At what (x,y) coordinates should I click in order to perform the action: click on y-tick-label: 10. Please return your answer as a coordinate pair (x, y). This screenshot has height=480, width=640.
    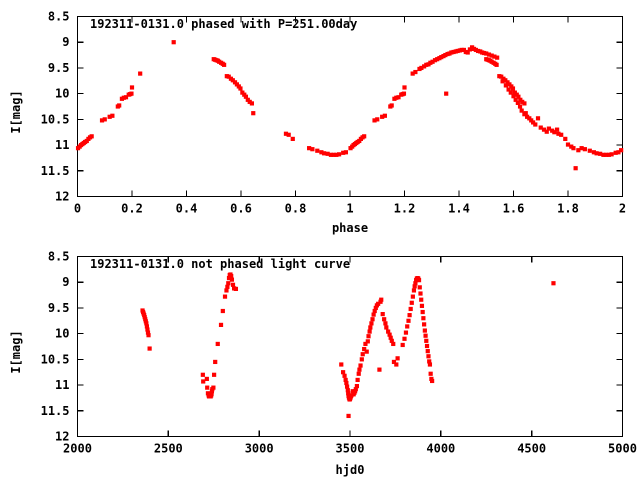
    Looking at the image, I should click on (62, 334).